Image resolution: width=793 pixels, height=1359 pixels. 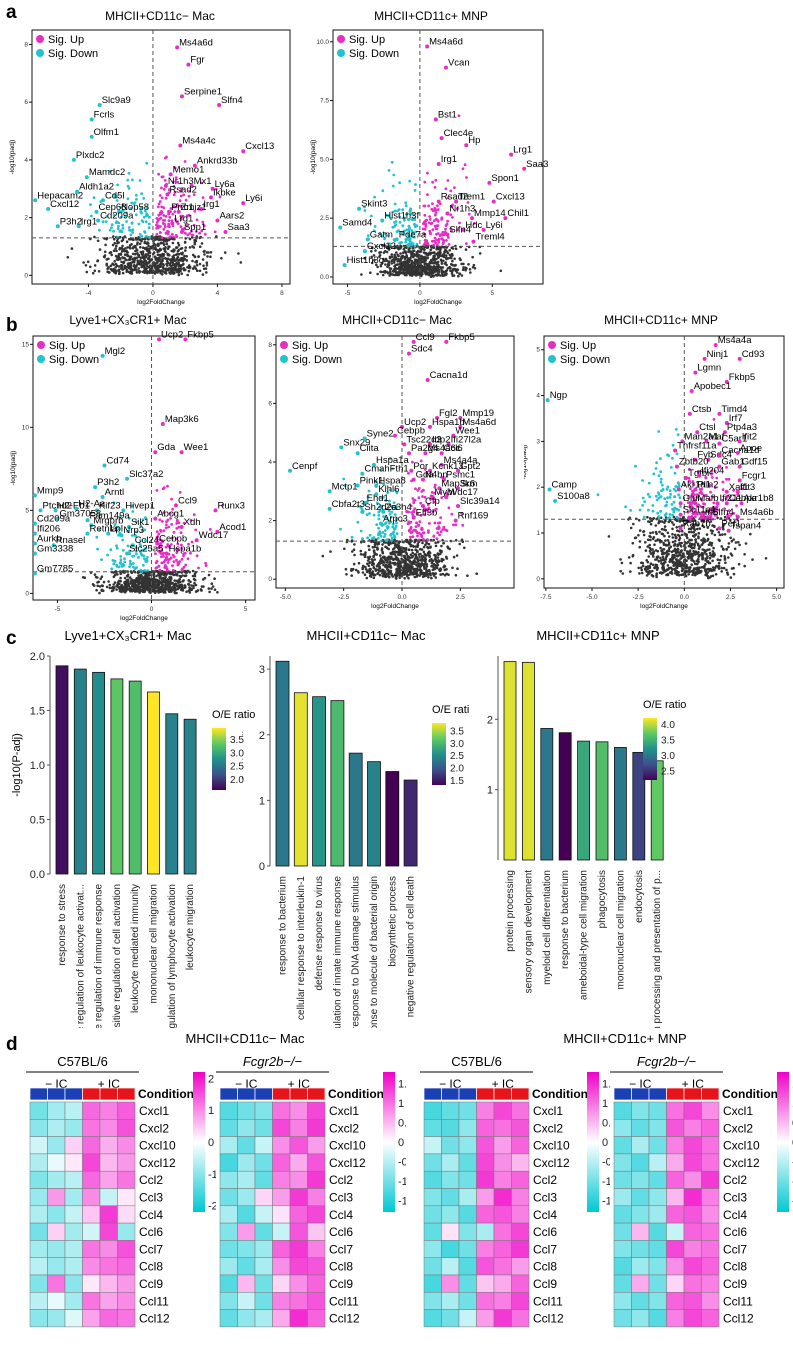 I want to click on gene-label: H2-Eb1, so click(x=74, y=505).